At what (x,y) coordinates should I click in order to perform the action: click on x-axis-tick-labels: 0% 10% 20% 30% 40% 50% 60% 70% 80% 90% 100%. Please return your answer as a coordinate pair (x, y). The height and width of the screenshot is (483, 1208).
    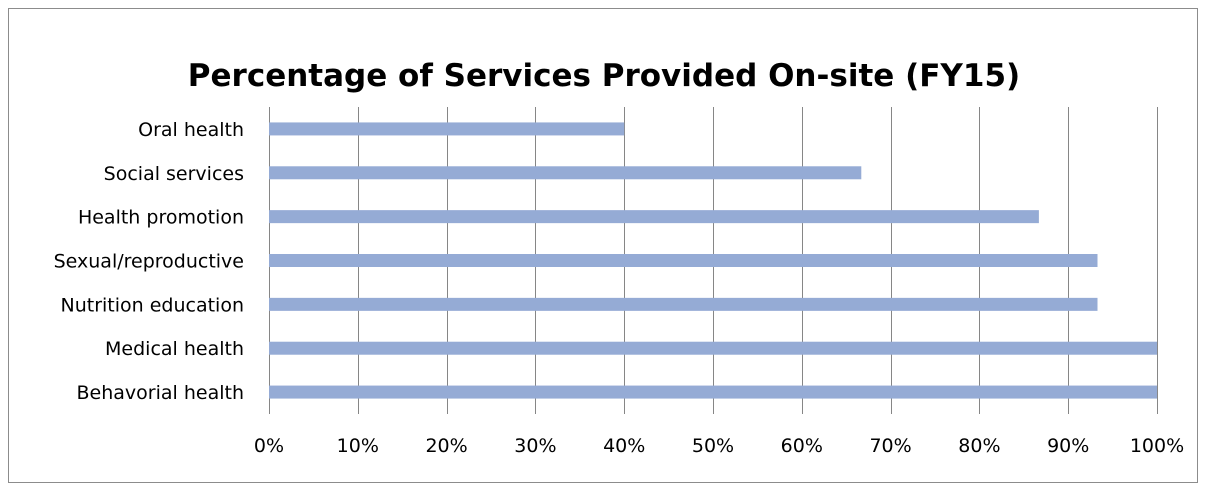
    Looking at the image, I should click on (719, 446).